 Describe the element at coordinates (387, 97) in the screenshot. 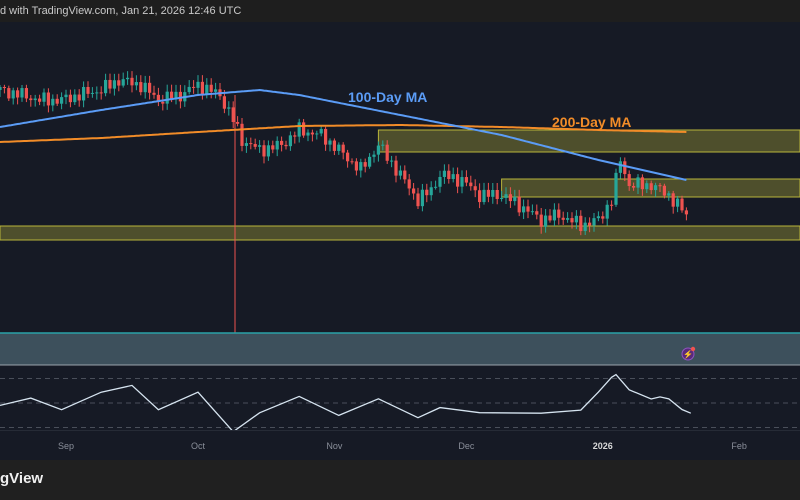

I see `ma100-label: 100-Day MA` at that location.